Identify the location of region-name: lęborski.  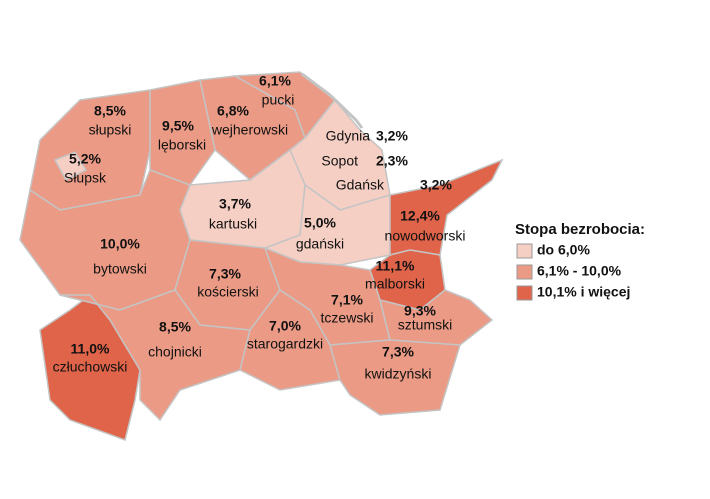
(182, 145).